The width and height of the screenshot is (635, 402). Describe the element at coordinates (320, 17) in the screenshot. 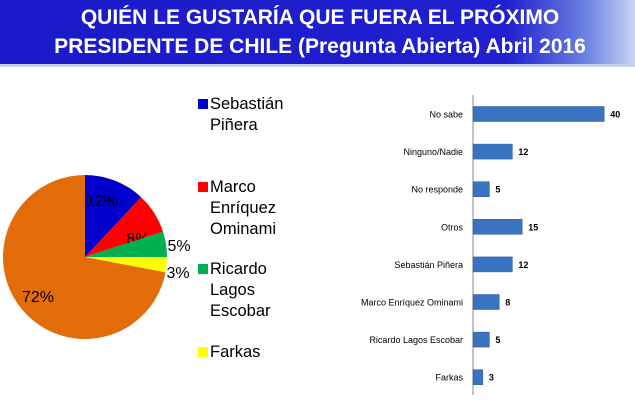

I see `title-line-1: QUIÉN LE GUSTARÍA QUE FUERA EL PRÓXIMO` at that location.